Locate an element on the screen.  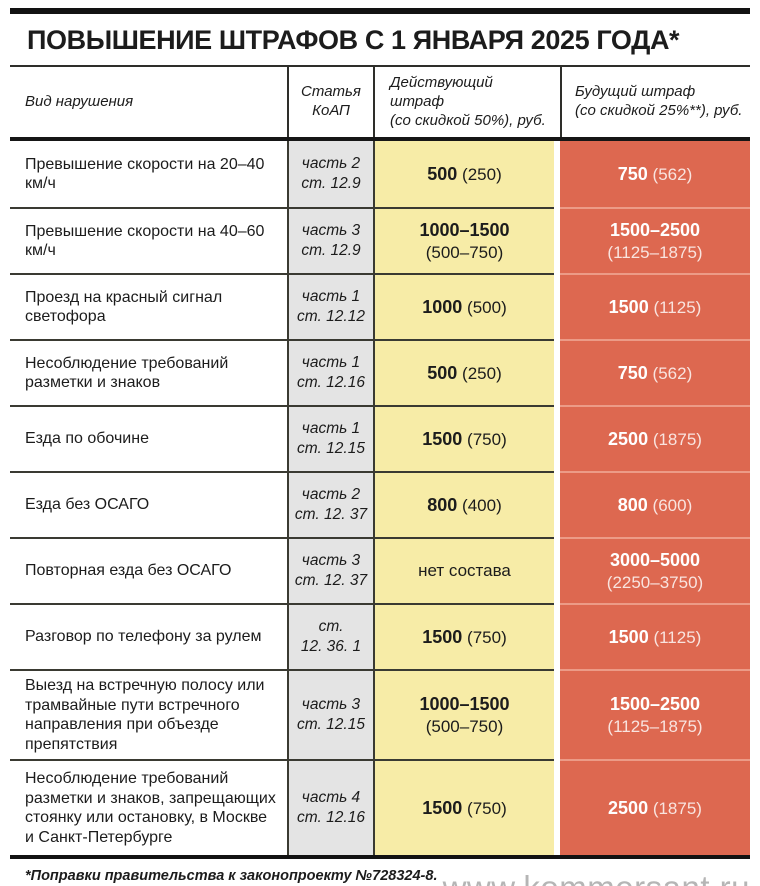
violation-cell: Езда без ОСАГО is located at coordinates (148, 504).